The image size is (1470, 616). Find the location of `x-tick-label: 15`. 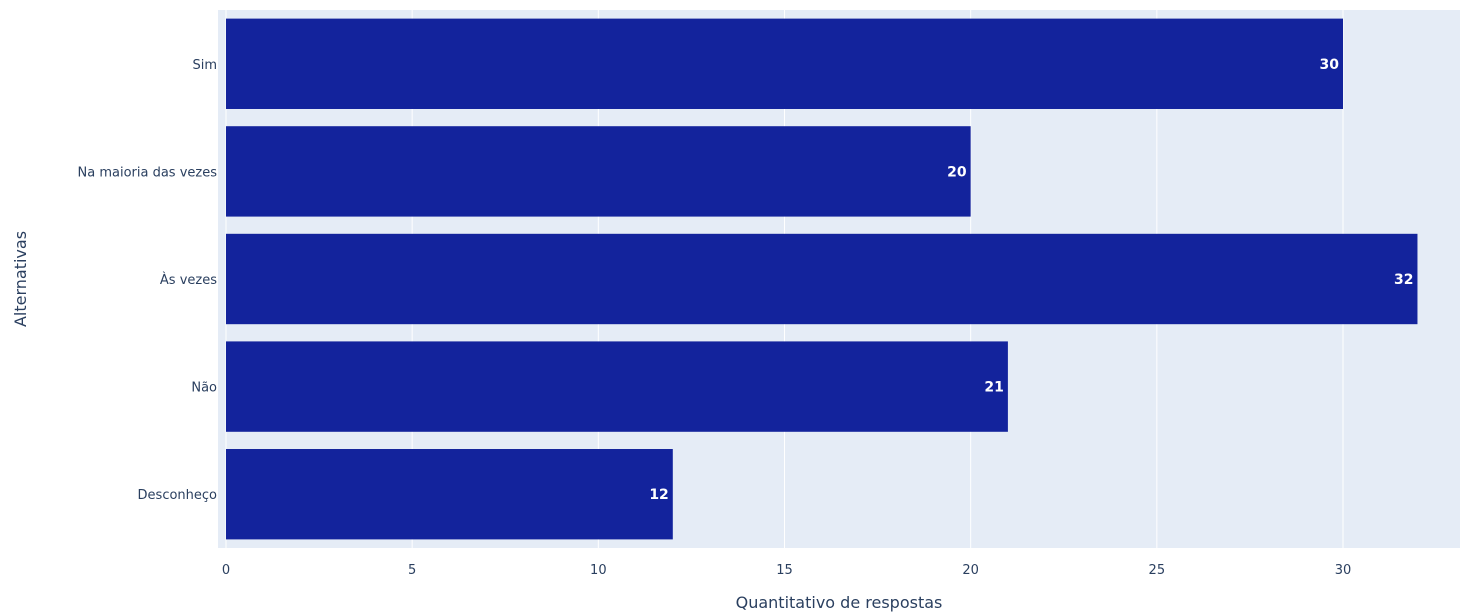

x-tick-label: 15 is located at coordinates (784, 570).